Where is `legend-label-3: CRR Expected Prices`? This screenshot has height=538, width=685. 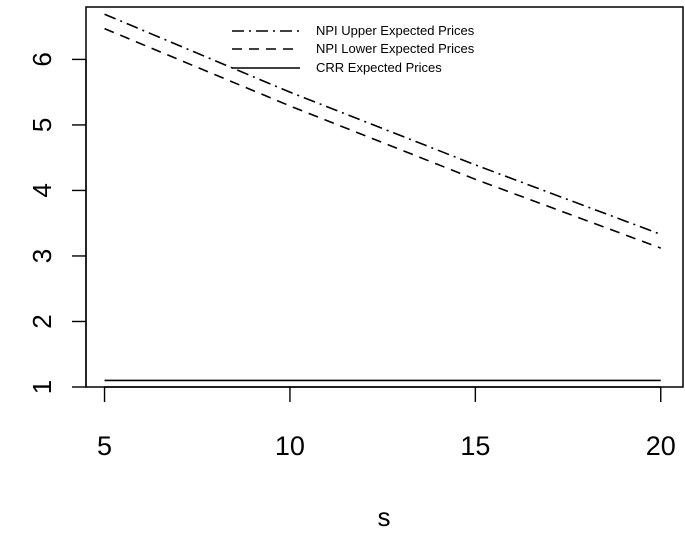
legend-label-3: CRR Expected Prices is located at coordinates (379, 67).